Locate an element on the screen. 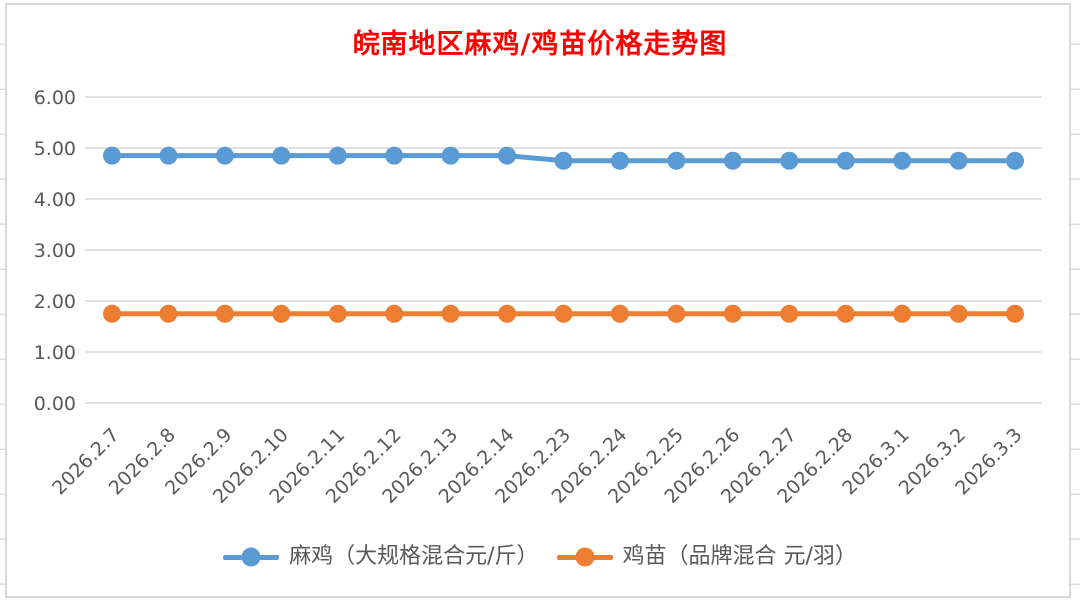  chart-title: 皖南地区麻鸡/鸡苗价格走势图 is located at coordinates (540, 44).